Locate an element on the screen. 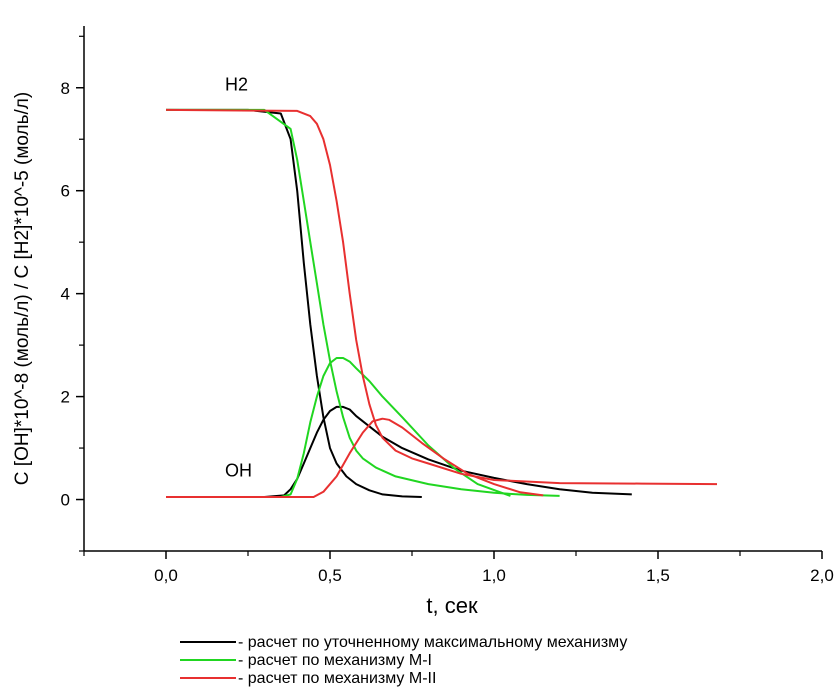 The height and width of the screenshot is (700, 838). x-axis-title: t, сек is located at coordinates (452, 605).